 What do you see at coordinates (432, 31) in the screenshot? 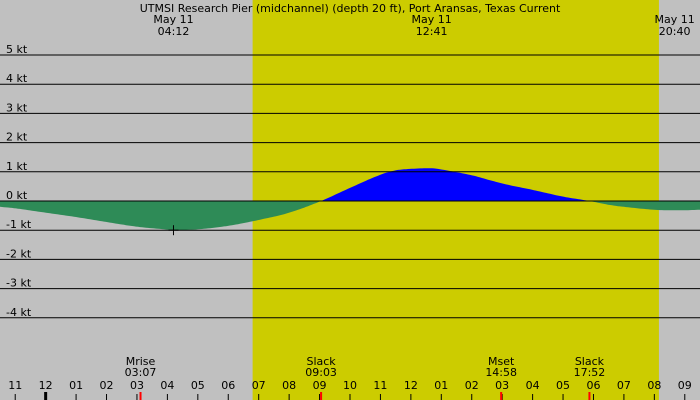
I see `top-time-label: 12:41` at bounding box center [432, 31].